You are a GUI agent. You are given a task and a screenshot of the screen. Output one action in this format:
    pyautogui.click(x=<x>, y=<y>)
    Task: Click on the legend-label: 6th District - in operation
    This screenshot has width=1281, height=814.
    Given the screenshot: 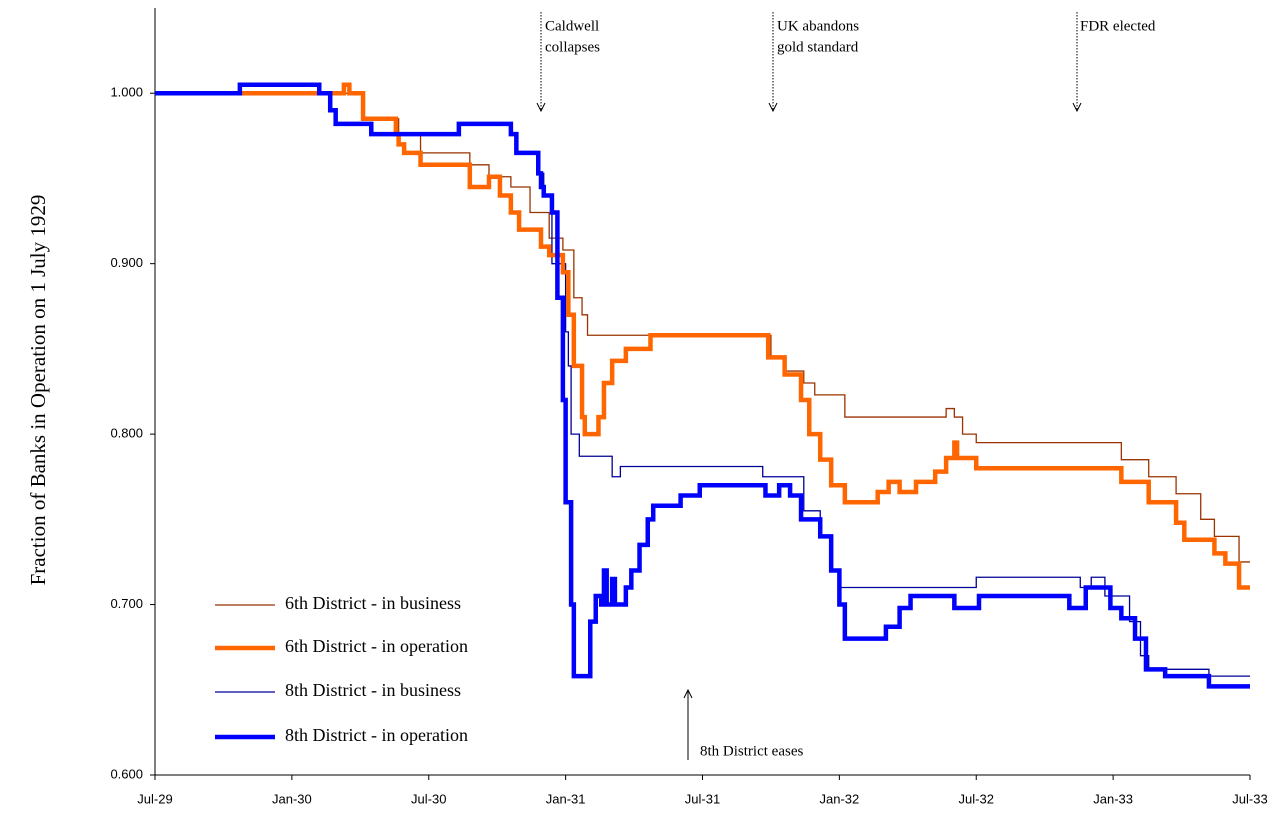 What is the action you would take?
    pyautogui.click(x=376, y=646)
    